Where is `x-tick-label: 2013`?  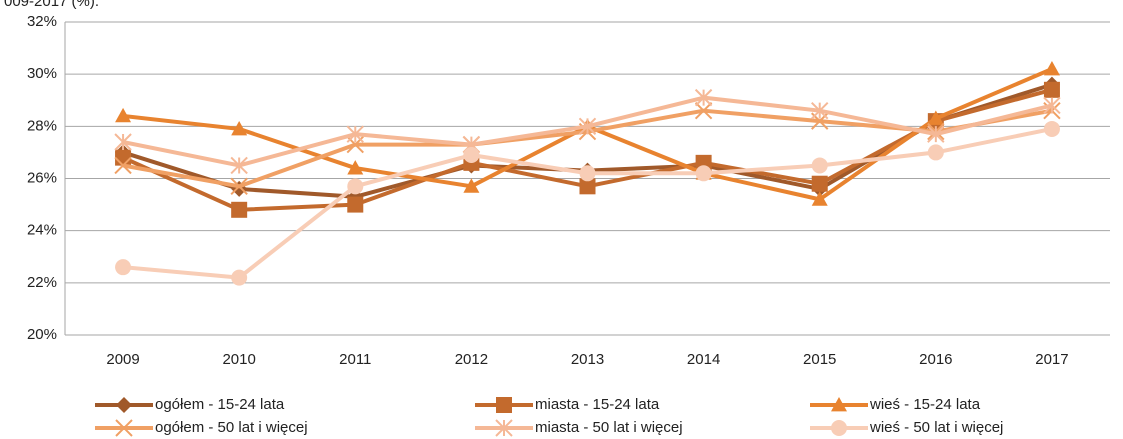 x-tick-label: 2013 is located at coordinates (587, 359).